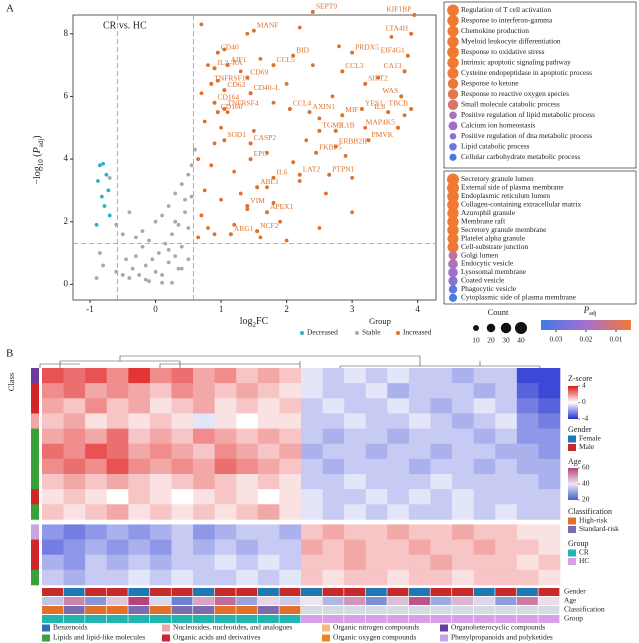 The image size is (639, 643). What do you see at coordinates (586, 467) in the screenshot?
I see `age-tick-label: 60` at bounding box center [586, 467].